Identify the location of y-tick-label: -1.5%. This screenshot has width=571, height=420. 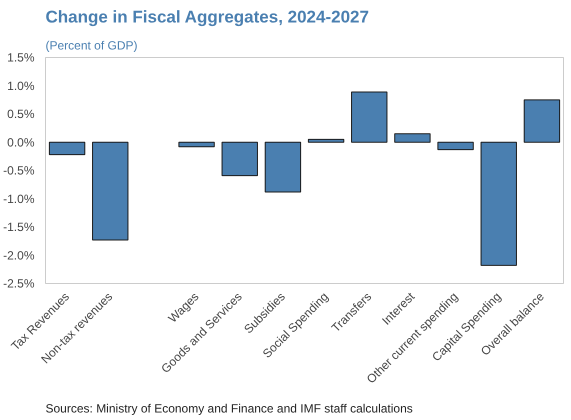
(19, 227).